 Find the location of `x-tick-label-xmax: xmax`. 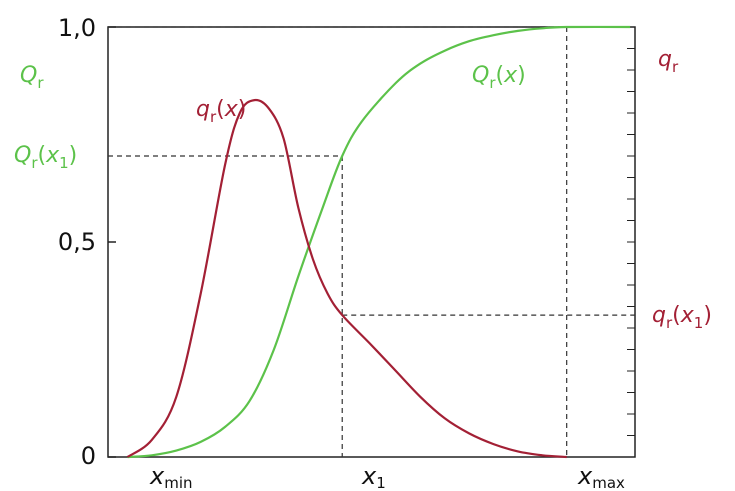

x-tick-label-xmax: xmax is located at coordinates (601, 476).